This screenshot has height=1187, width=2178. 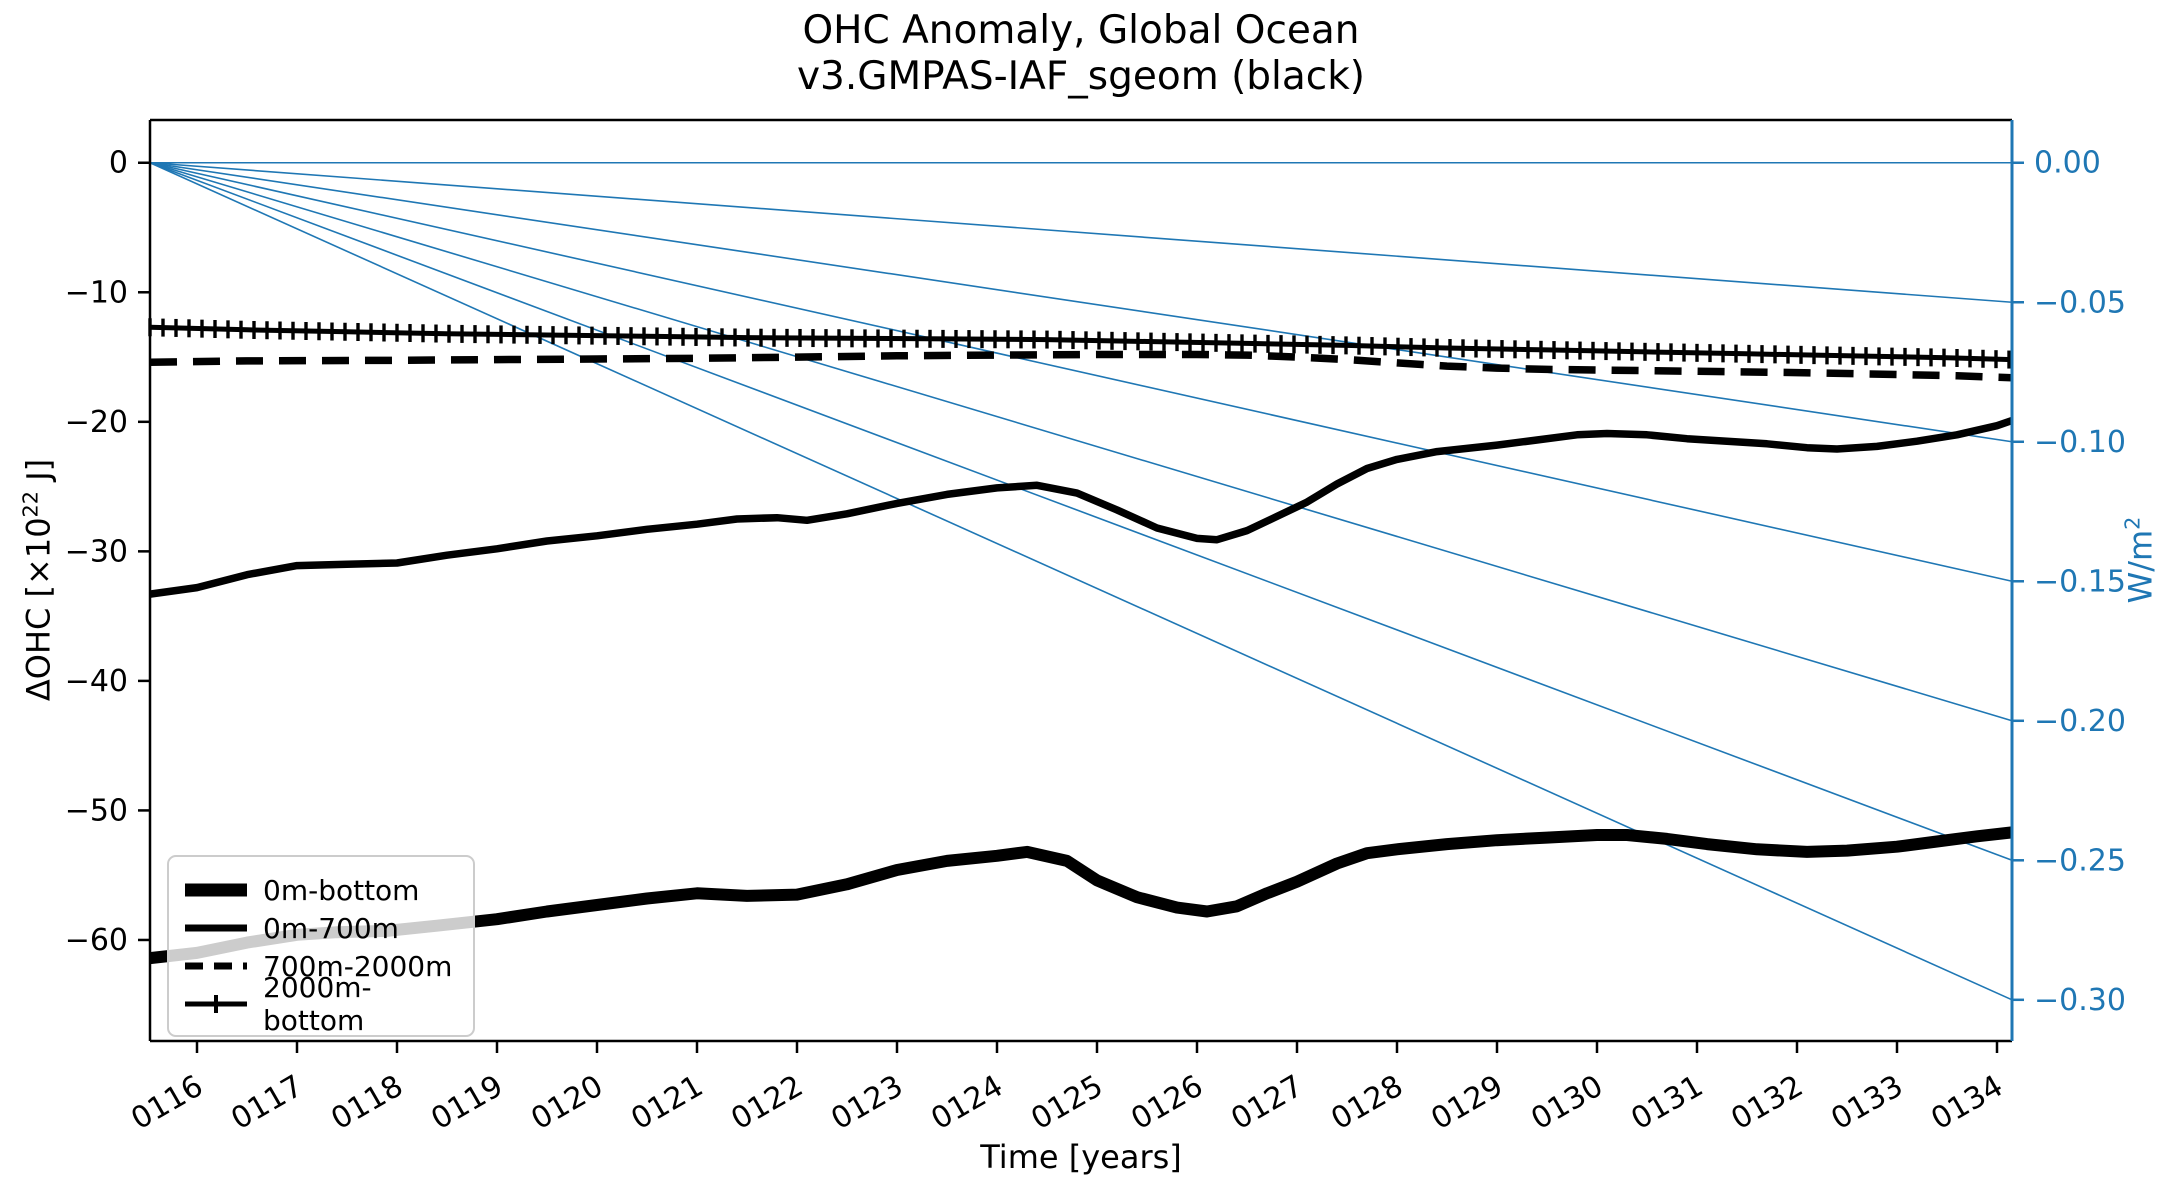 What do you see at coordinates (216, 1004) in the screenshot?
I see `legend-sample-plus-line` at bounding box center [216, 1004].